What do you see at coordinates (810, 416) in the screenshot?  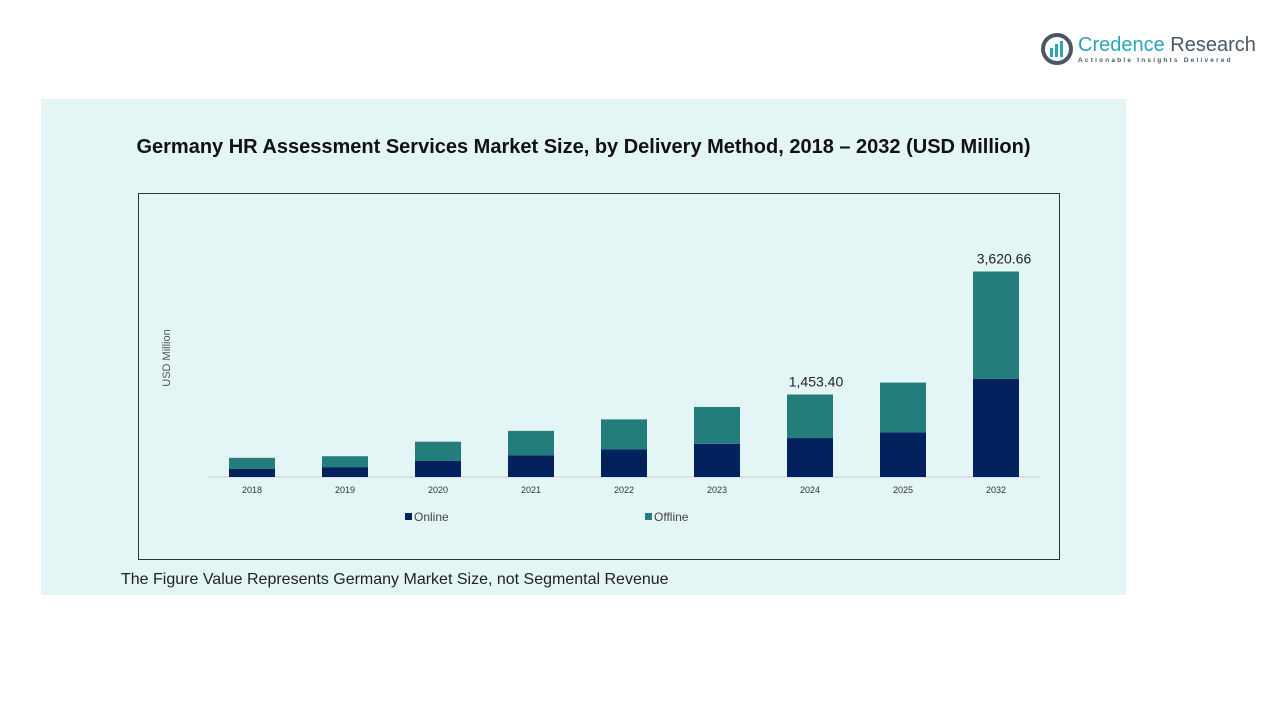 I see `bar-offline-2024` at bounding box center [810, 416].